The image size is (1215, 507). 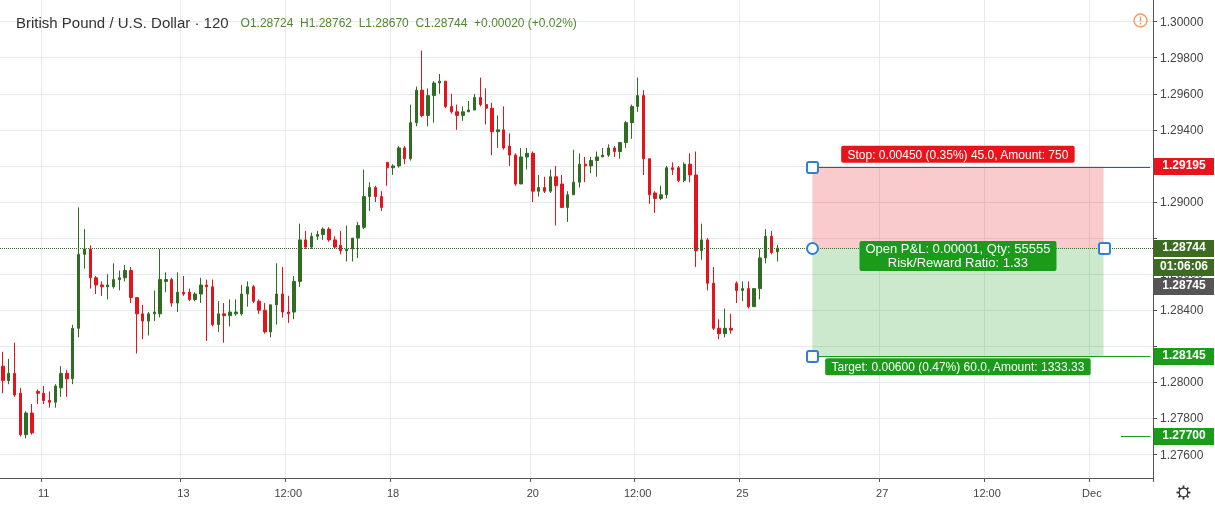 I want to click on y-tick-label: 1.27800, so click(x=1182, y=418).